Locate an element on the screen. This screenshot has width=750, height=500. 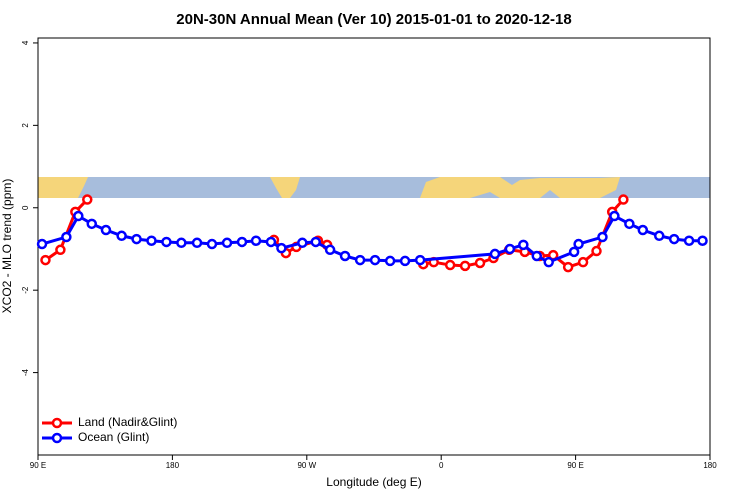
x-axis-label: Longitude (deg E) is located at coordinates (373, 482).